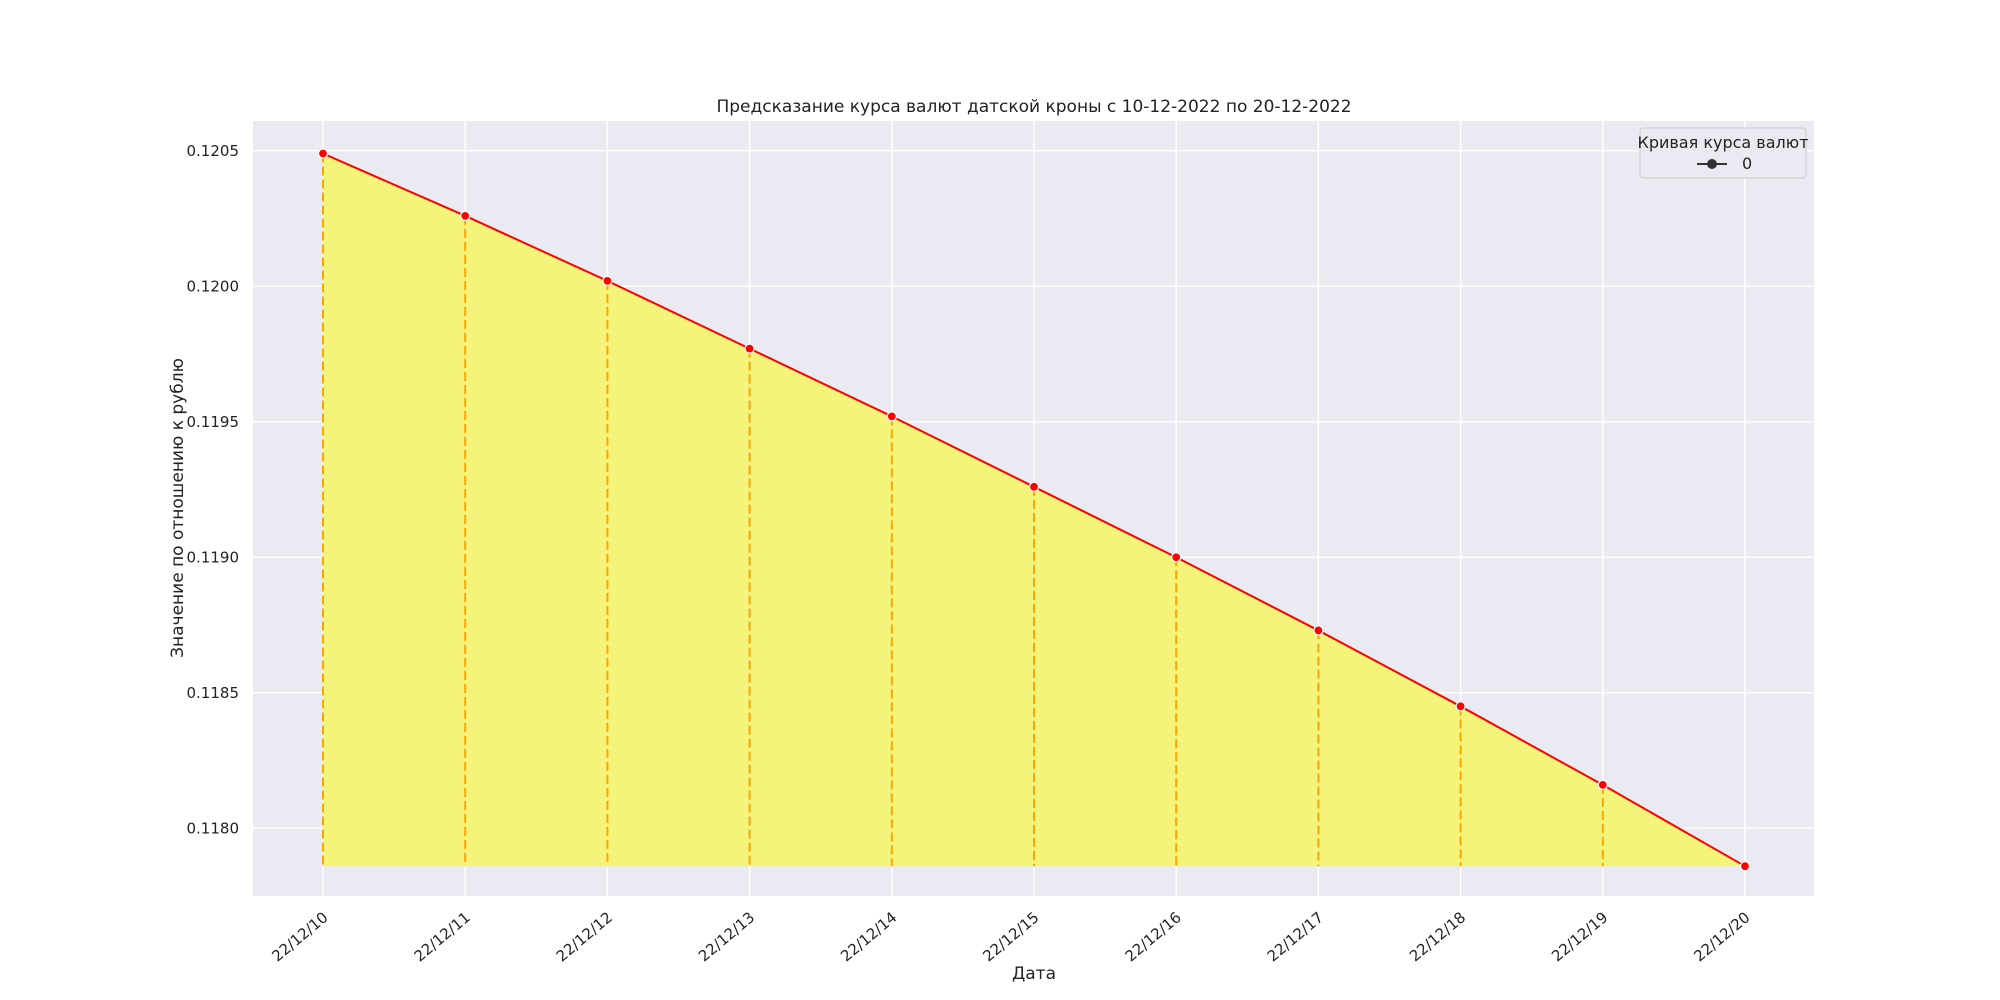  I want to click on x-tick-label: 22/12/17, so click(1295, 936).